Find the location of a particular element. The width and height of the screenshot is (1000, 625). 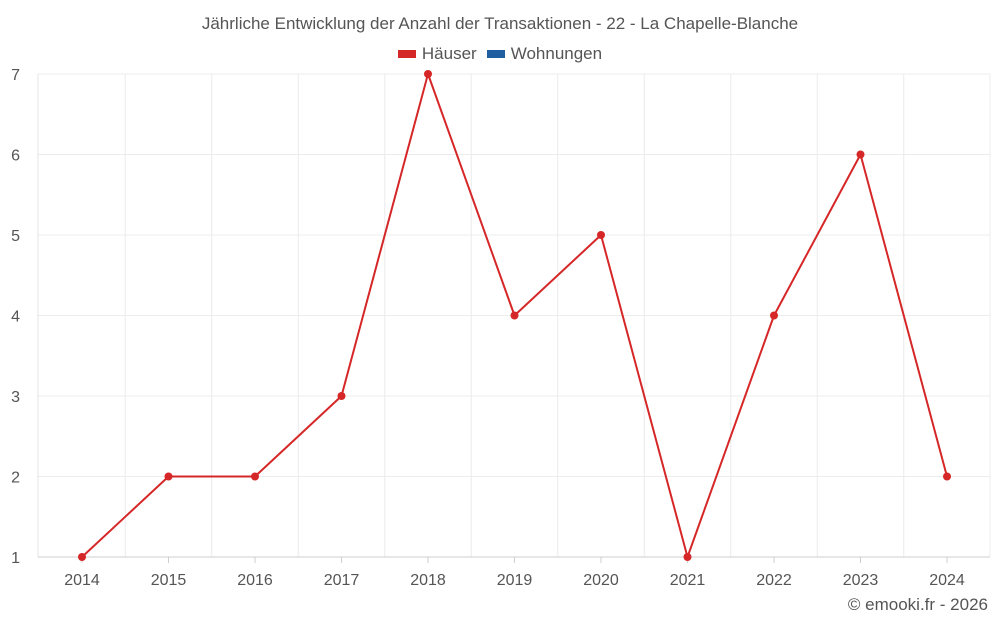

x-tick-label: 2021 is located at coordinates (688, 580).